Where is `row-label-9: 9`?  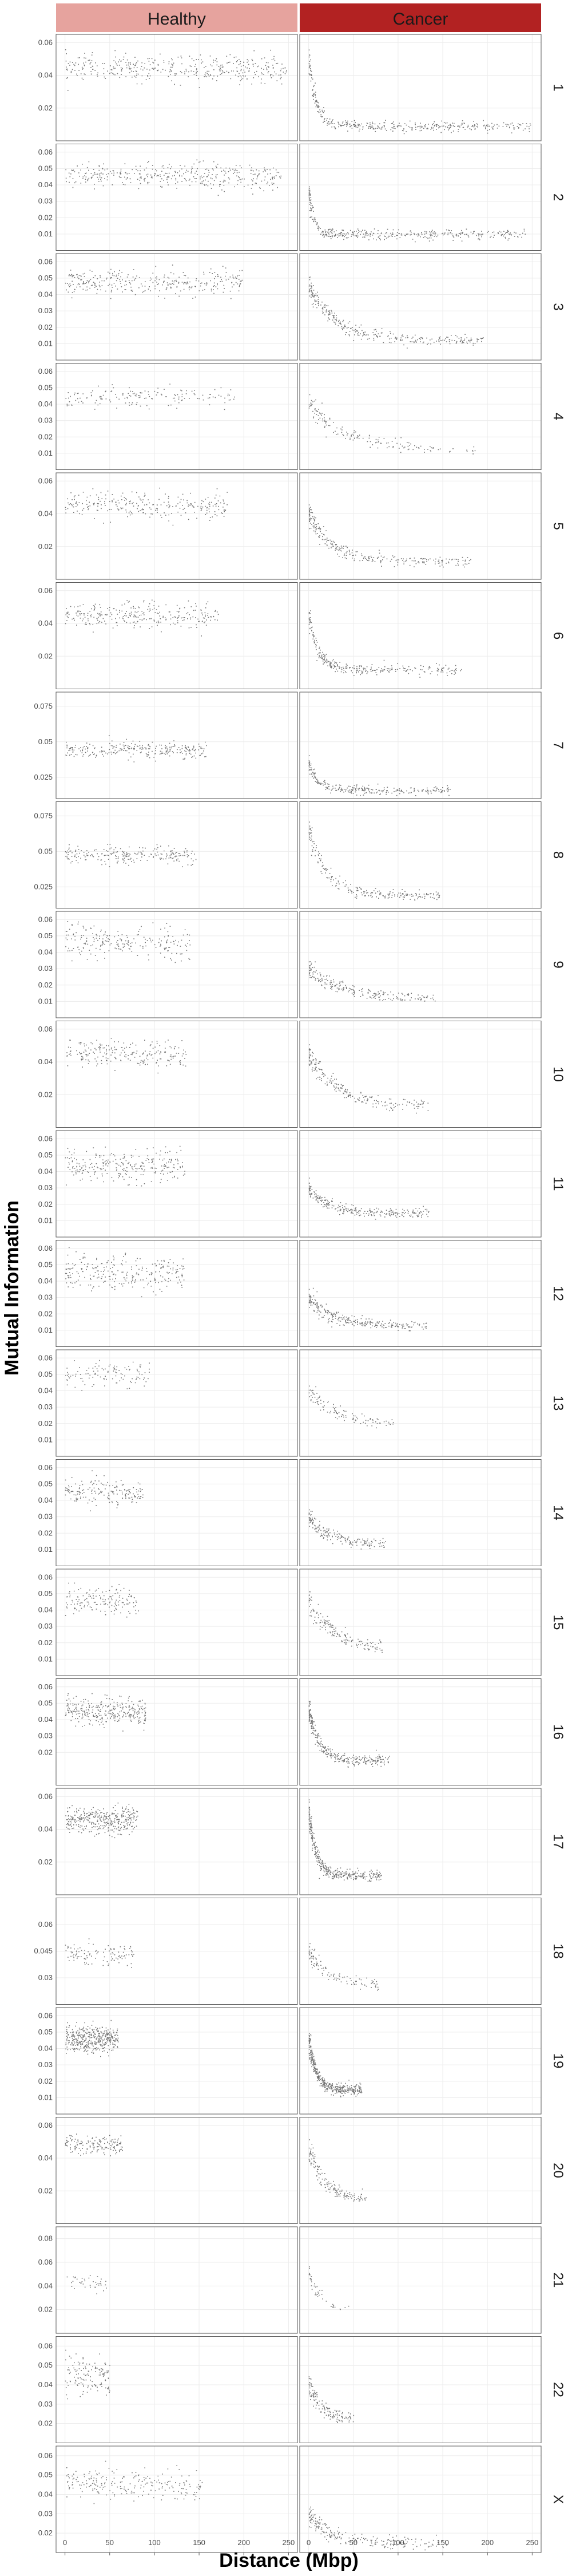
row-label-9: 9 is located at coordinates (558, 964).